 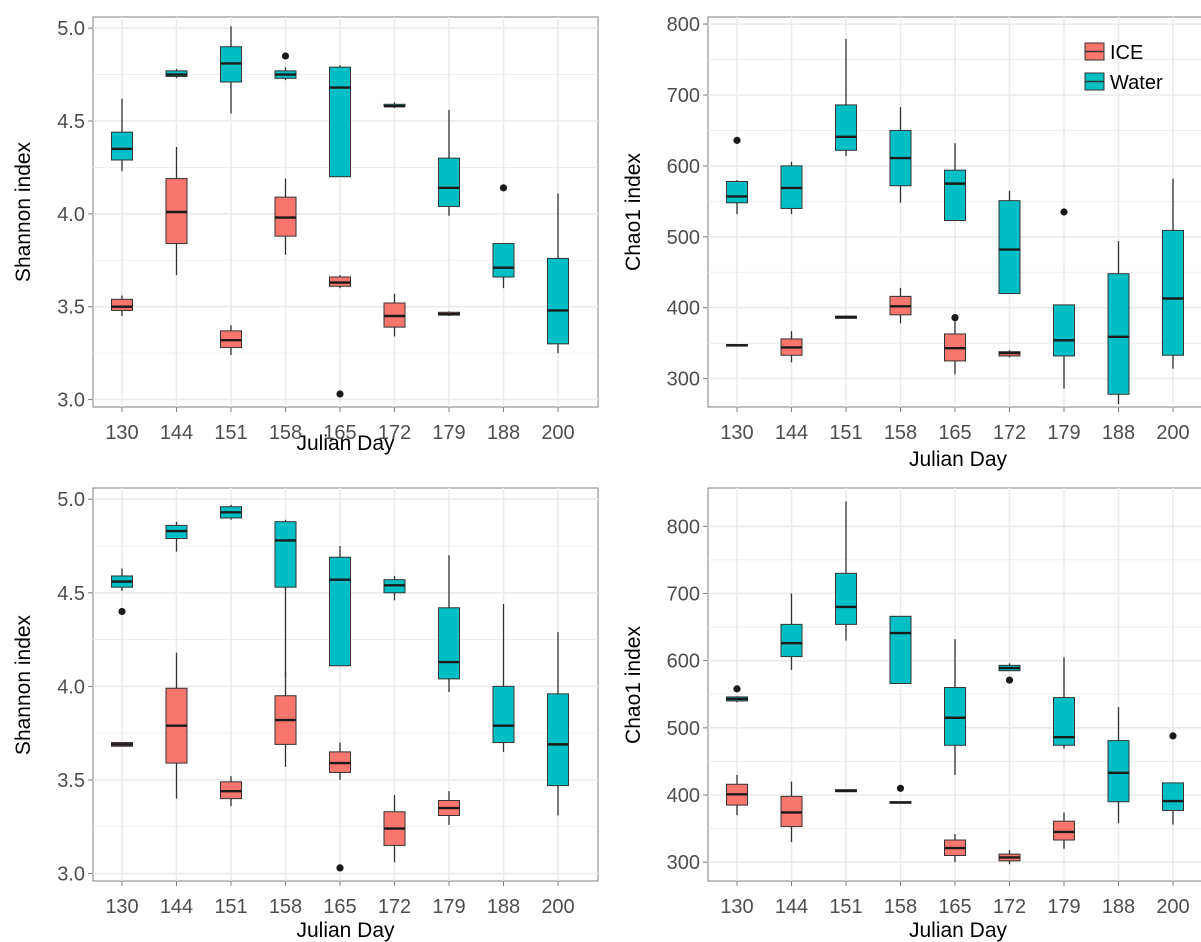 I want to click on x-tick-label: 130, so click(x=736, y=907).